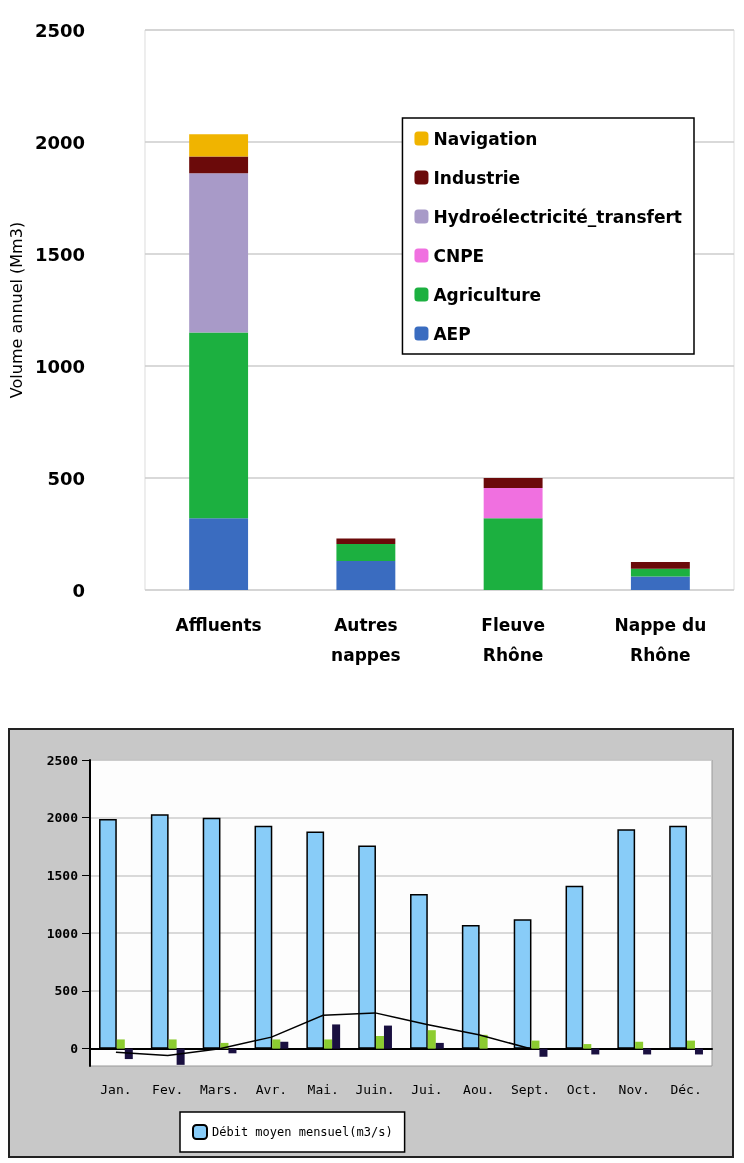 This screenshot has width=744, height=1163. What do you see at coordinates (427, 1089) in the screenshot?
I see `x-tick-label: Jui.` at bounding box center [427, 1089].